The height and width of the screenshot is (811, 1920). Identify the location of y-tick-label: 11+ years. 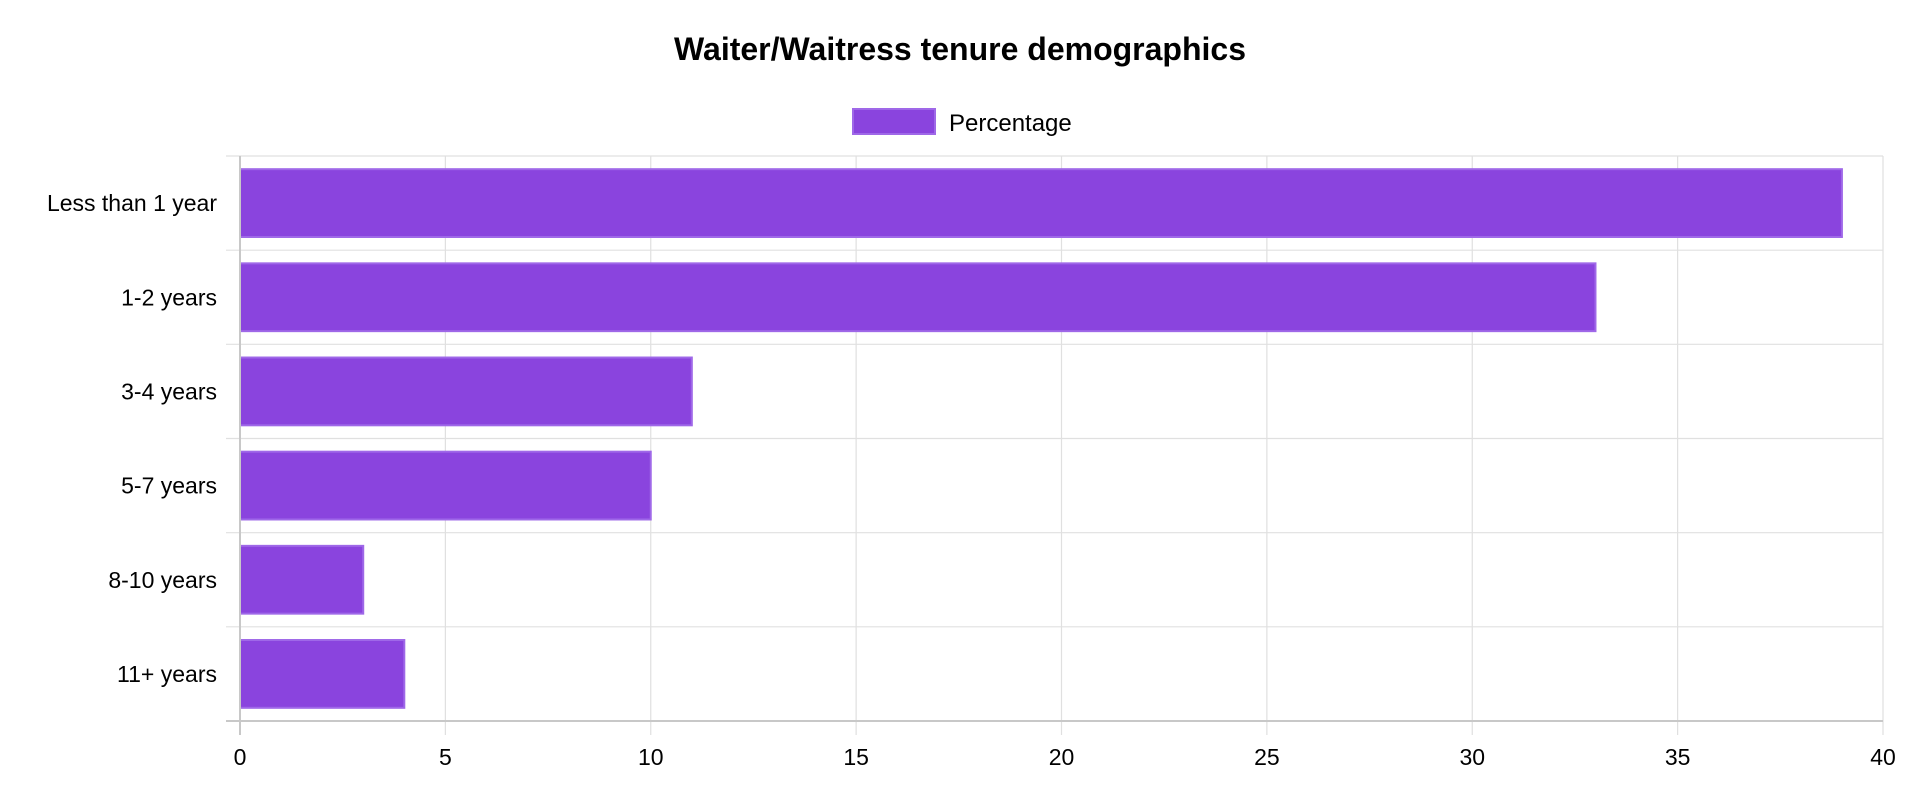
(167, 674).